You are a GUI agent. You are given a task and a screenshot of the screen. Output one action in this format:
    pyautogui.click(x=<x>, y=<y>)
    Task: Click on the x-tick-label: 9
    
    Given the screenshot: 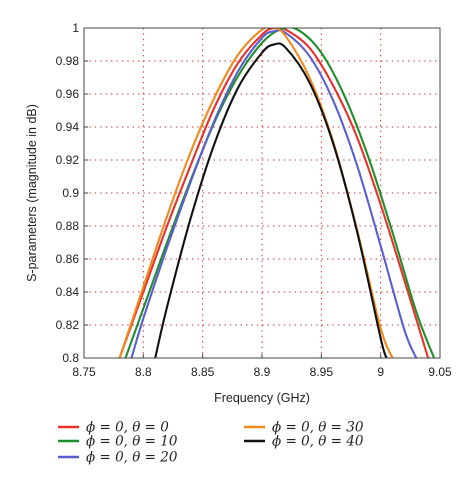 What is the action you would take?
    pyautogui.click(x=380, y=372)
    